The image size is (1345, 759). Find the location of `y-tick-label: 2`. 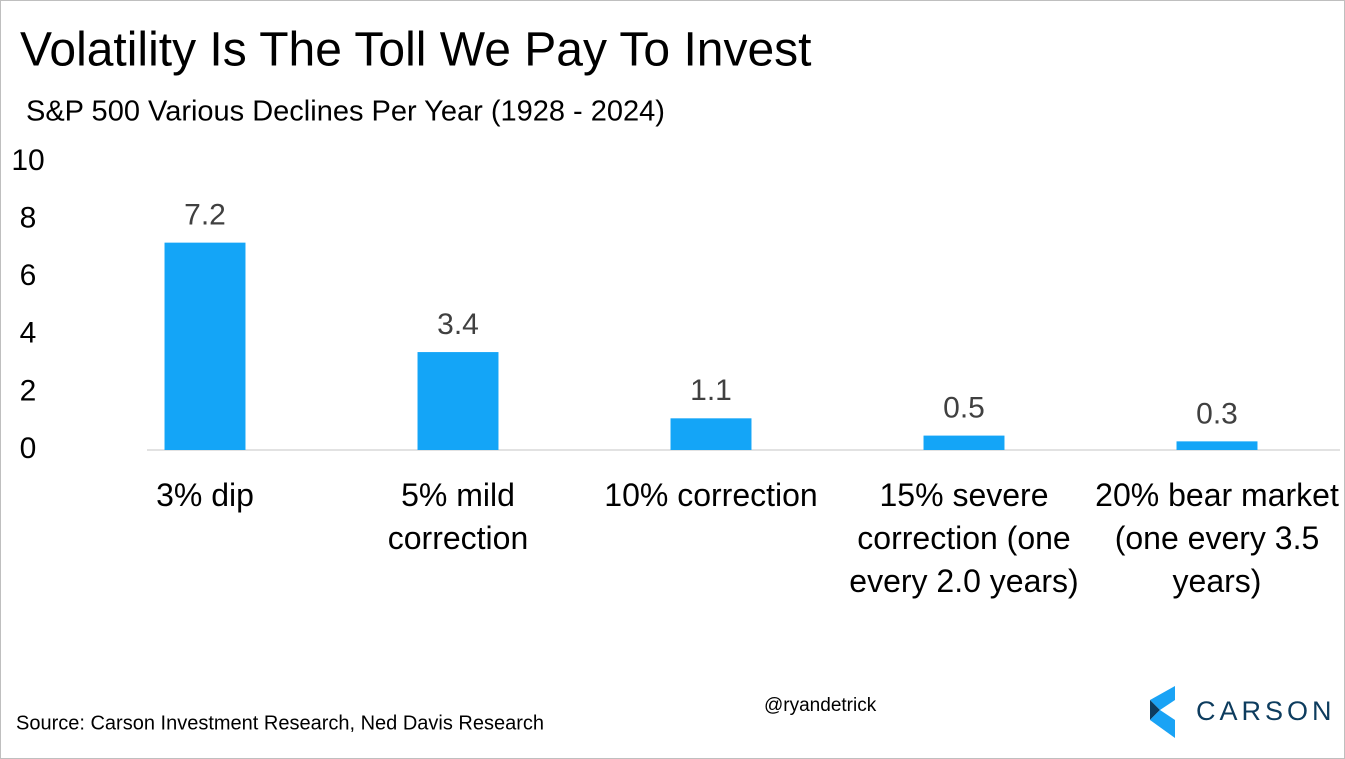

y-tick-label: 2 is located at coordinates (28, 390).